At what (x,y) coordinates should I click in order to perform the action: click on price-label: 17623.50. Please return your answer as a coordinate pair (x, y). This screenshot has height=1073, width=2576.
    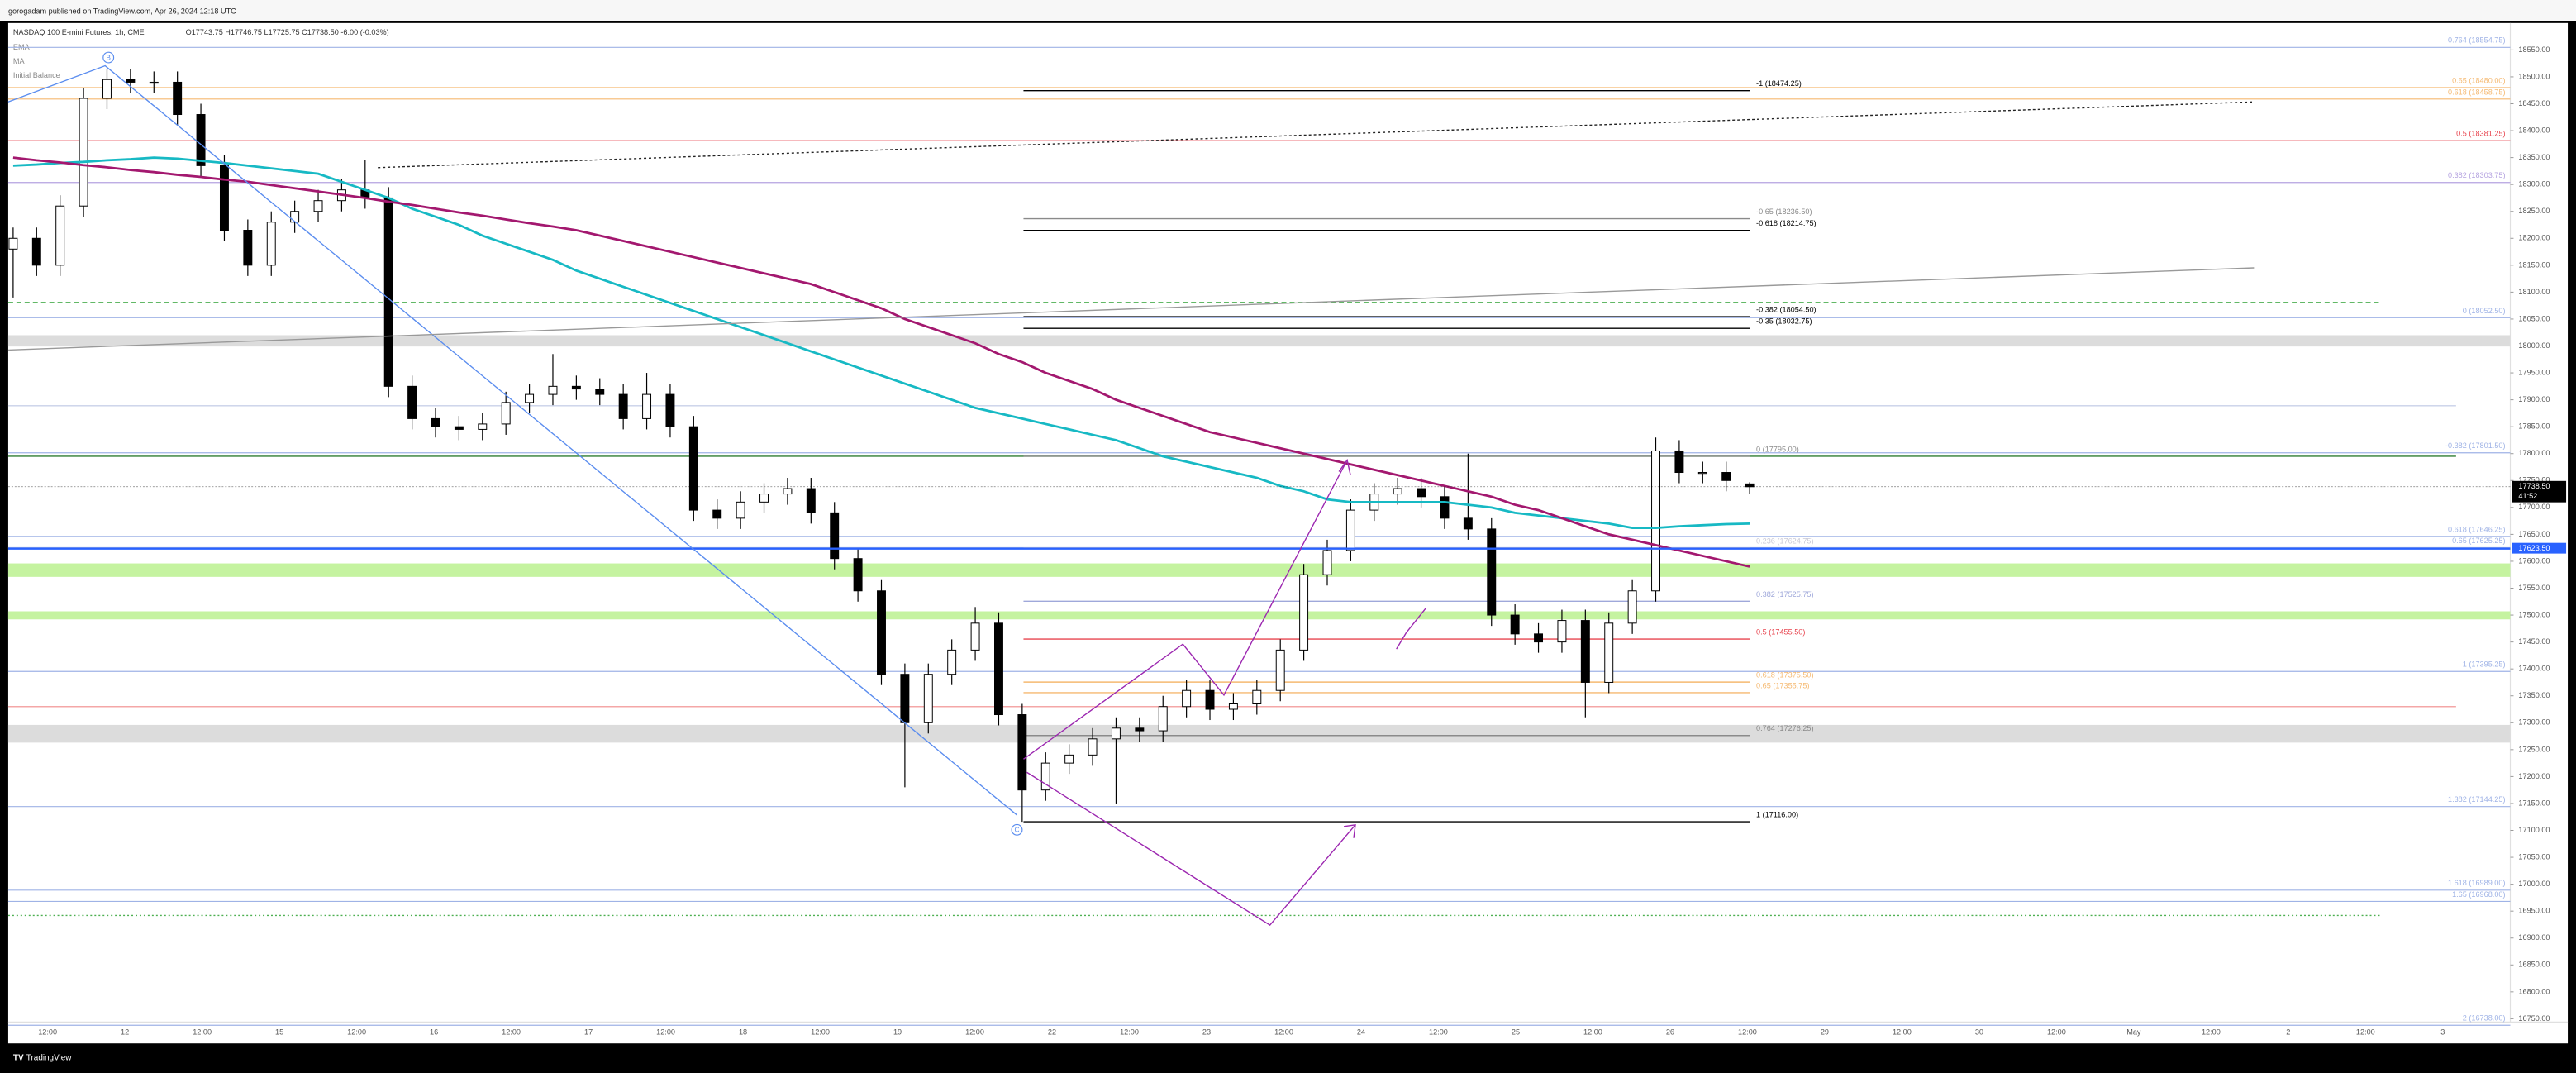
    Looking at the image, I should click on (2534, 548).